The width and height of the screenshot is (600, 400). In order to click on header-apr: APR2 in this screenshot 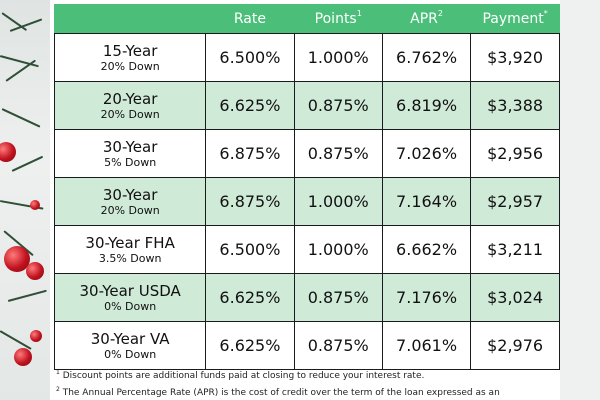, I will do `click(426, 19)`.